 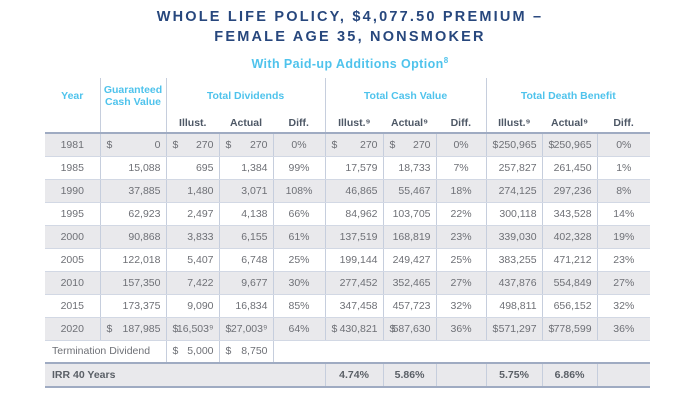 I want to click on cell-div_diff: 0%, so click(x=299, y=145).